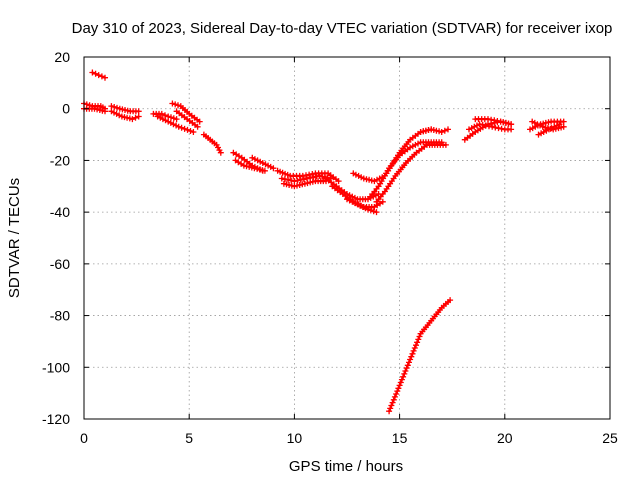  What do you see at coordinates (400, 438) in the screenshot?
I see `x-tick-label: 15` at bounding box center [400, 438].